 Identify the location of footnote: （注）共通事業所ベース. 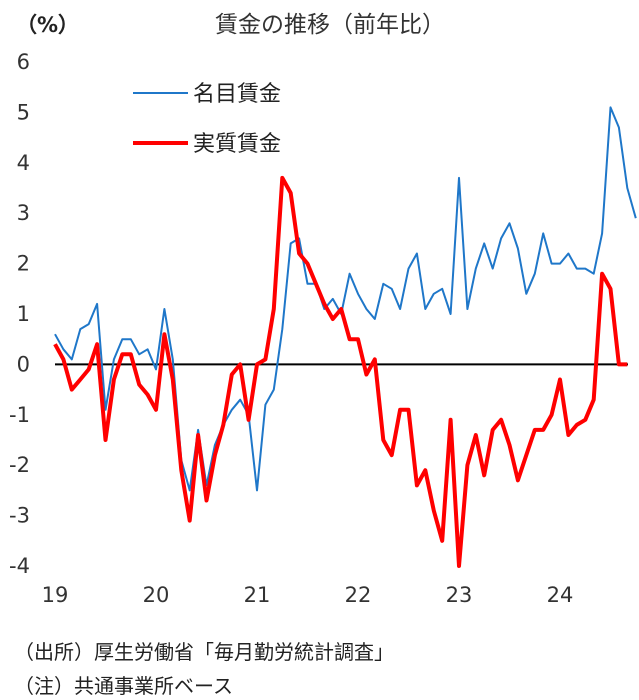
(123, 686).